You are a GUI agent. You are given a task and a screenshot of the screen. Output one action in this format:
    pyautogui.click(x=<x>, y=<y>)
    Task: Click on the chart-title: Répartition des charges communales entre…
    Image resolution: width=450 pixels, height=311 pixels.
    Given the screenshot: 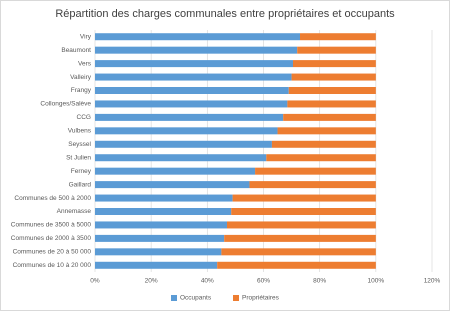 What is the action you would take?
    pyautogui.click(x=225, y=14)
    